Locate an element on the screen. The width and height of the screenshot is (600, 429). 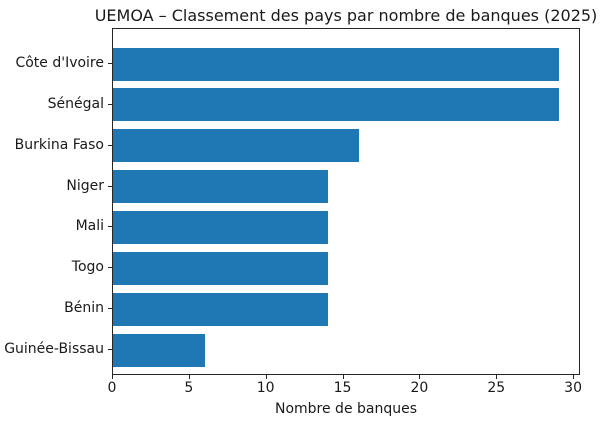
y-tick-label-2: Burkina Faso is located at coordinates (59, 144).